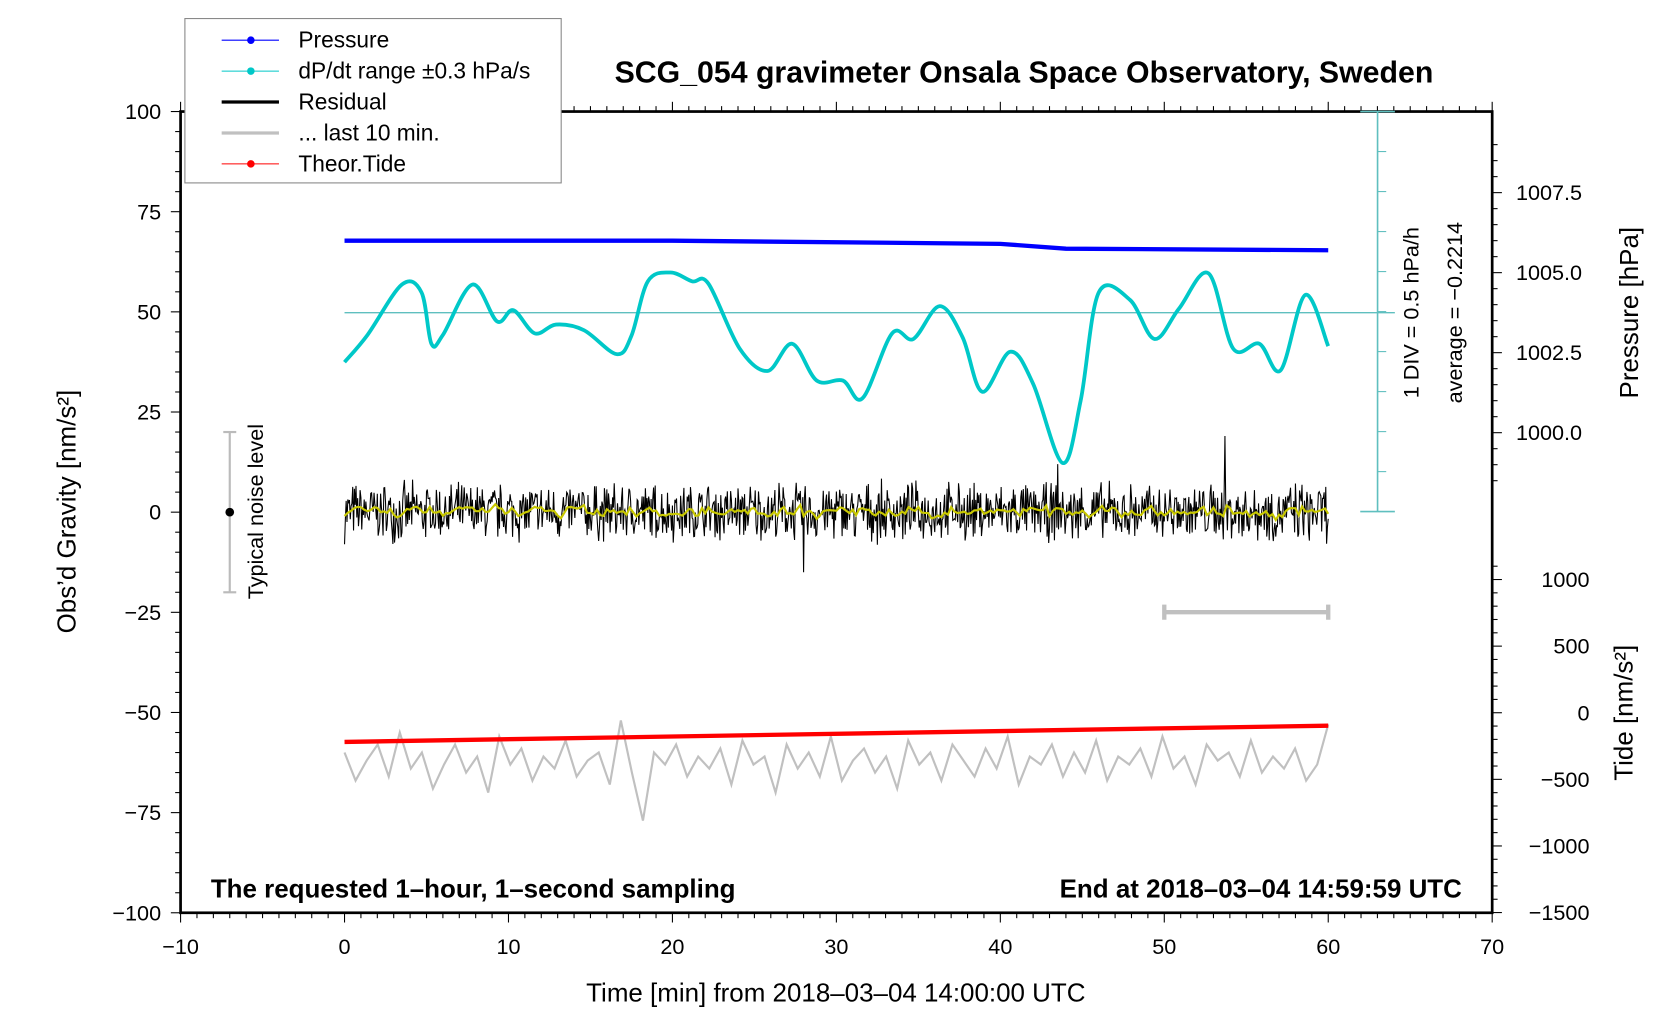 This screenshot has height=1020, width=1676. What do you see at coordinates (1492, 946) in the screenshot?
I see `x-tick-label: 70` at bounding box center [1492, 946].